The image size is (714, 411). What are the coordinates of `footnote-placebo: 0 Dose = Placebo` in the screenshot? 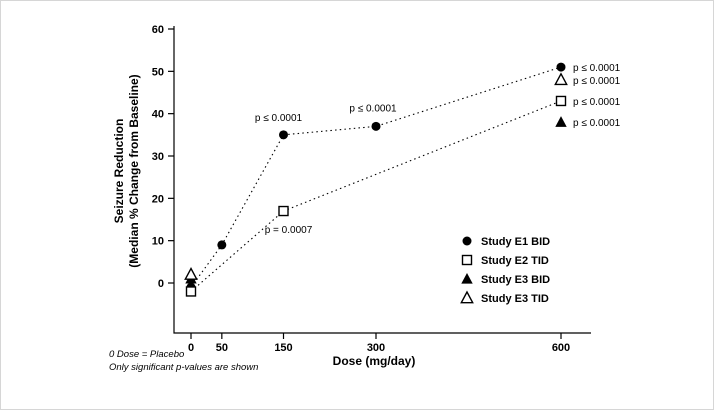 It's located at (146, 354).